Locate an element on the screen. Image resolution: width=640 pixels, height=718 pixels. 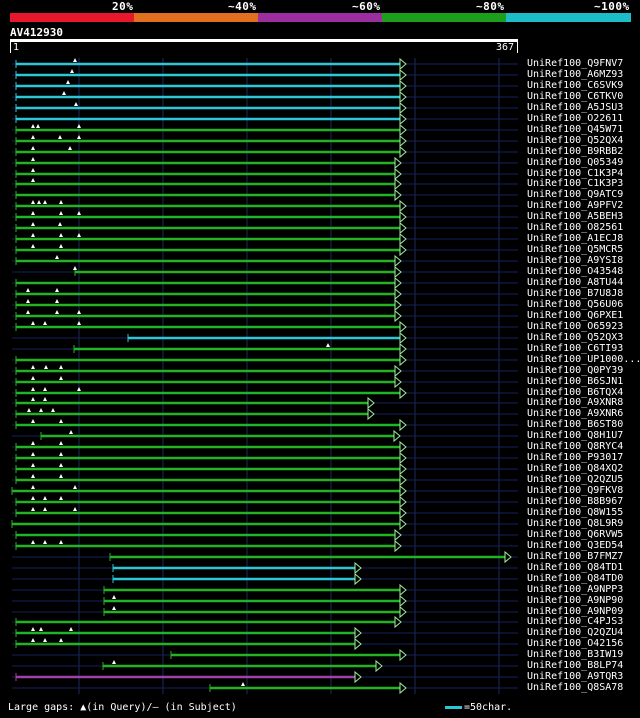
hit-label: UniRef100_Q9FKV8 is located at coordinates (575, 490).